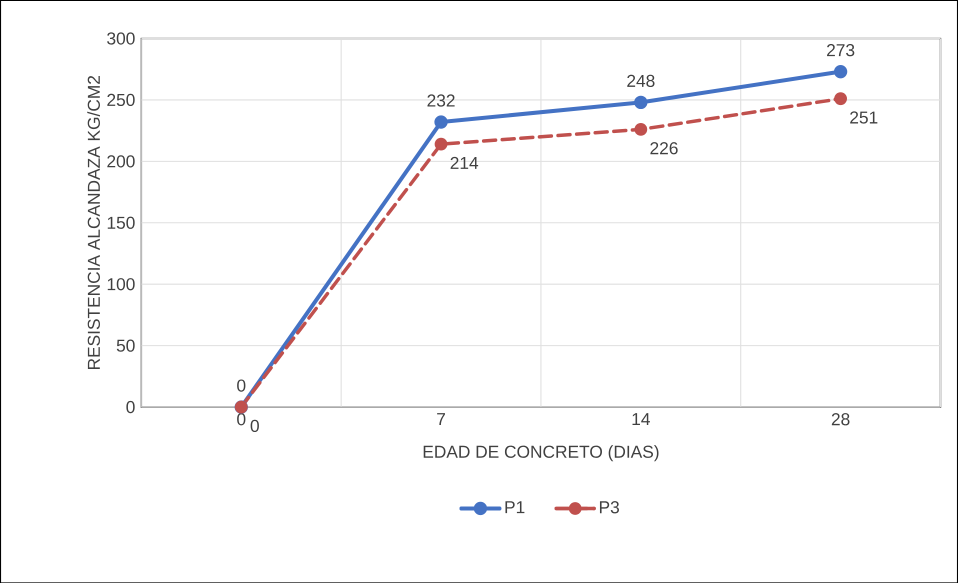  Describe the element at coordinates (441, 418) in the screenshot. I see `x-tick-label: 7` at that location.